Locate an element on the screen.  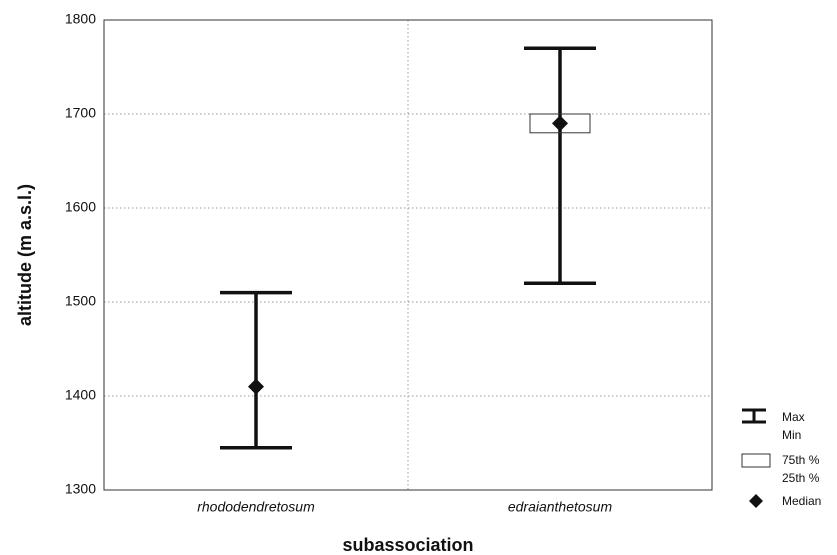
y-tick-label: 1800 is located at coordinates (80, 19).